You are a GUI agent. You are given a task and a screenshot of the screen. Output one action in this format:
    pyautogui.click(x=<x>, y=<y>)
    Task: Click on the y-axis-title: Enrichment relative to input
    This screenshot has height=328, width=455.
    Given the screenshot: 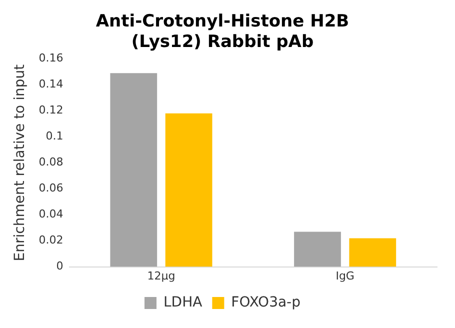 What is the action you would take?
    pyautogui.click(x=20, y=163)
    